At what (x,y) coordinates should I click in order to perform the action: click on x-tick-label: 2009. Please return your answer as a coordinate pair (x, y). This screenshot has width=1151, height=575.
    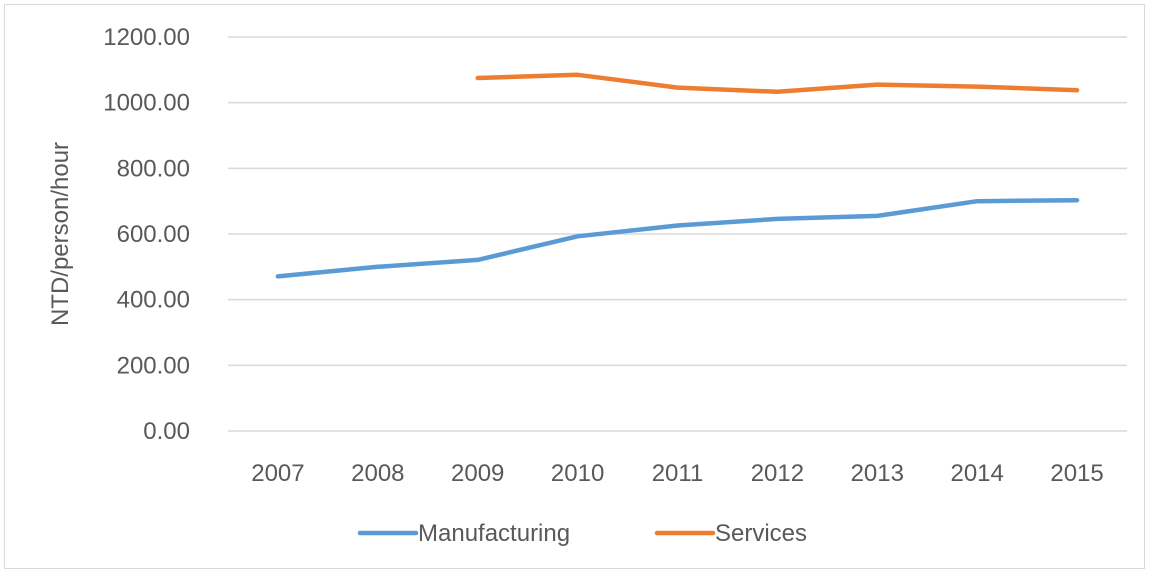
    Looking at the image, I should click on (477, 473).